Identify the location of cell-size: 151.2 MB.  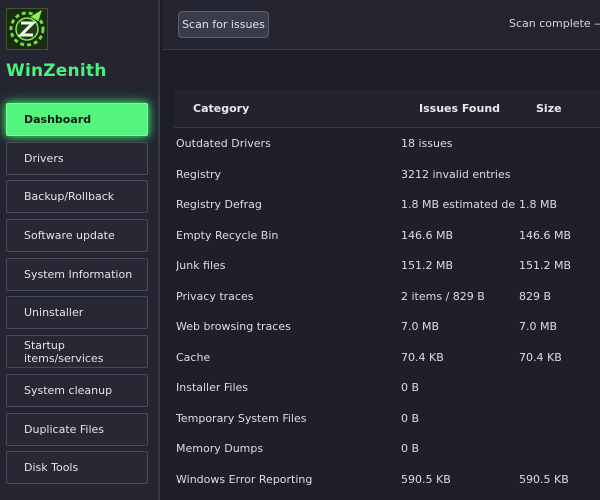
(545, 265).